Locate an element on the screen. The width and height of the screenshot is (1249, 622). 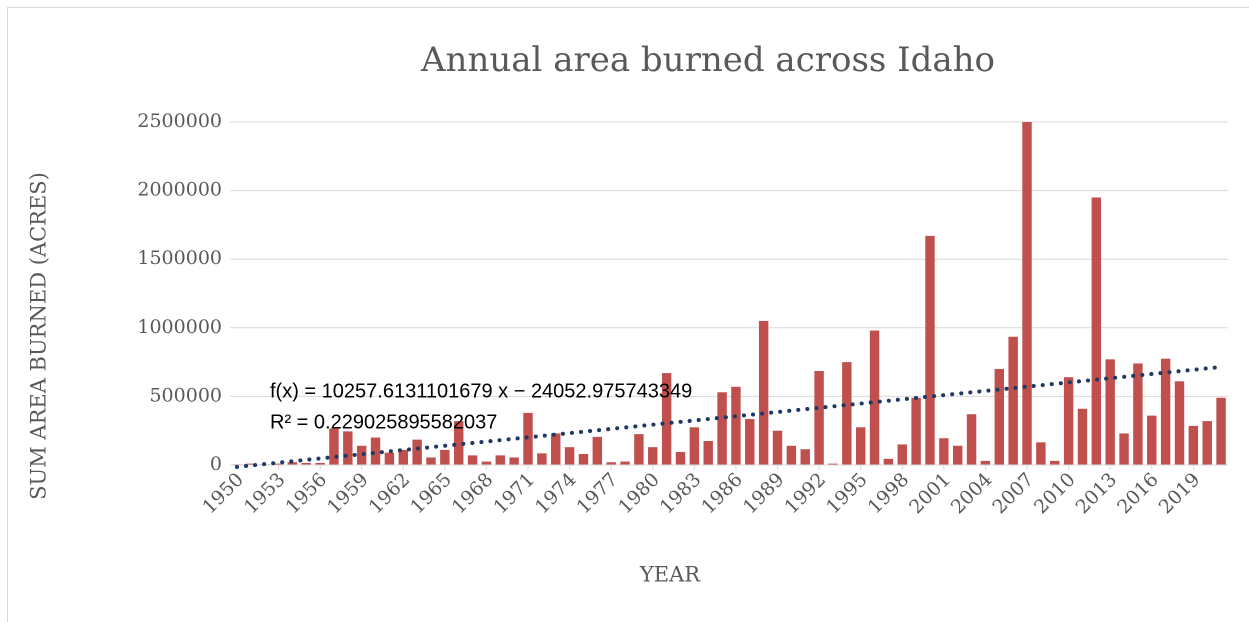
x-tick-label: 2016 is located at coordinates (1138, 494).